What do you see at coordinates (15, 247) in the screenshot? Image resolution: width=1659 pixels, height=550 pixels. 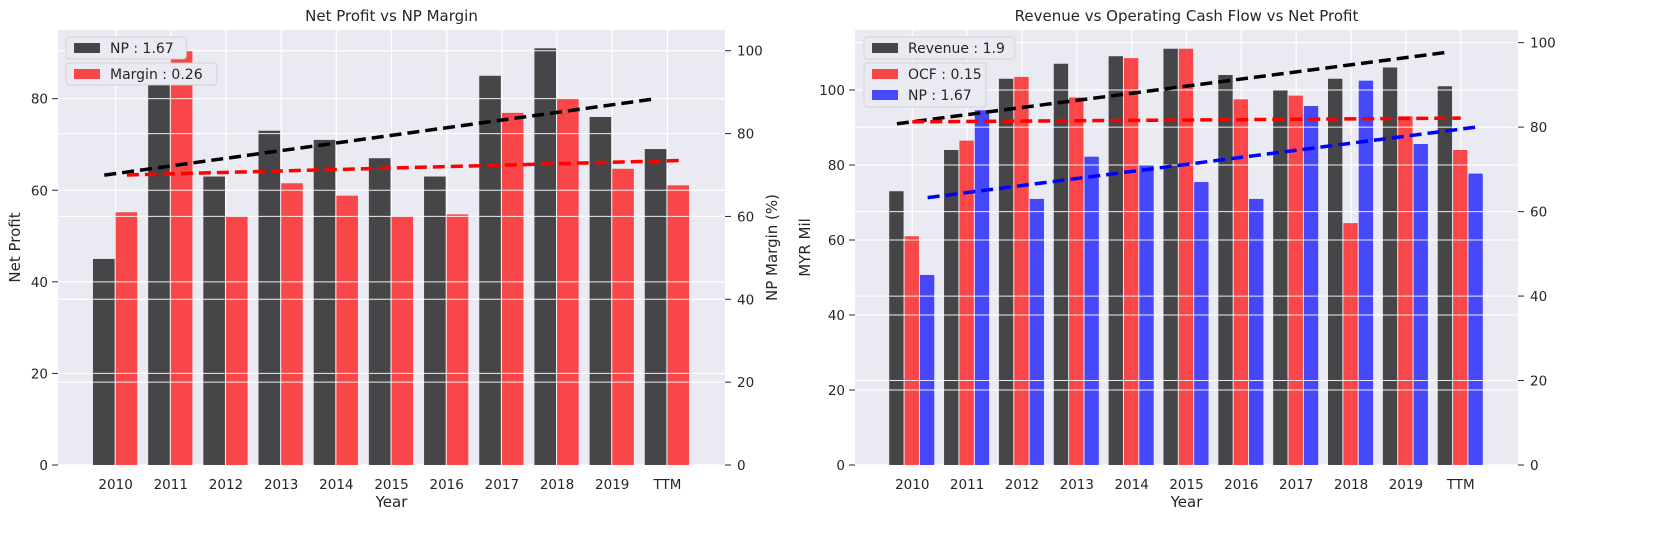 I see `y-axis-label: Net Profit` at bounding box center [15, 247].